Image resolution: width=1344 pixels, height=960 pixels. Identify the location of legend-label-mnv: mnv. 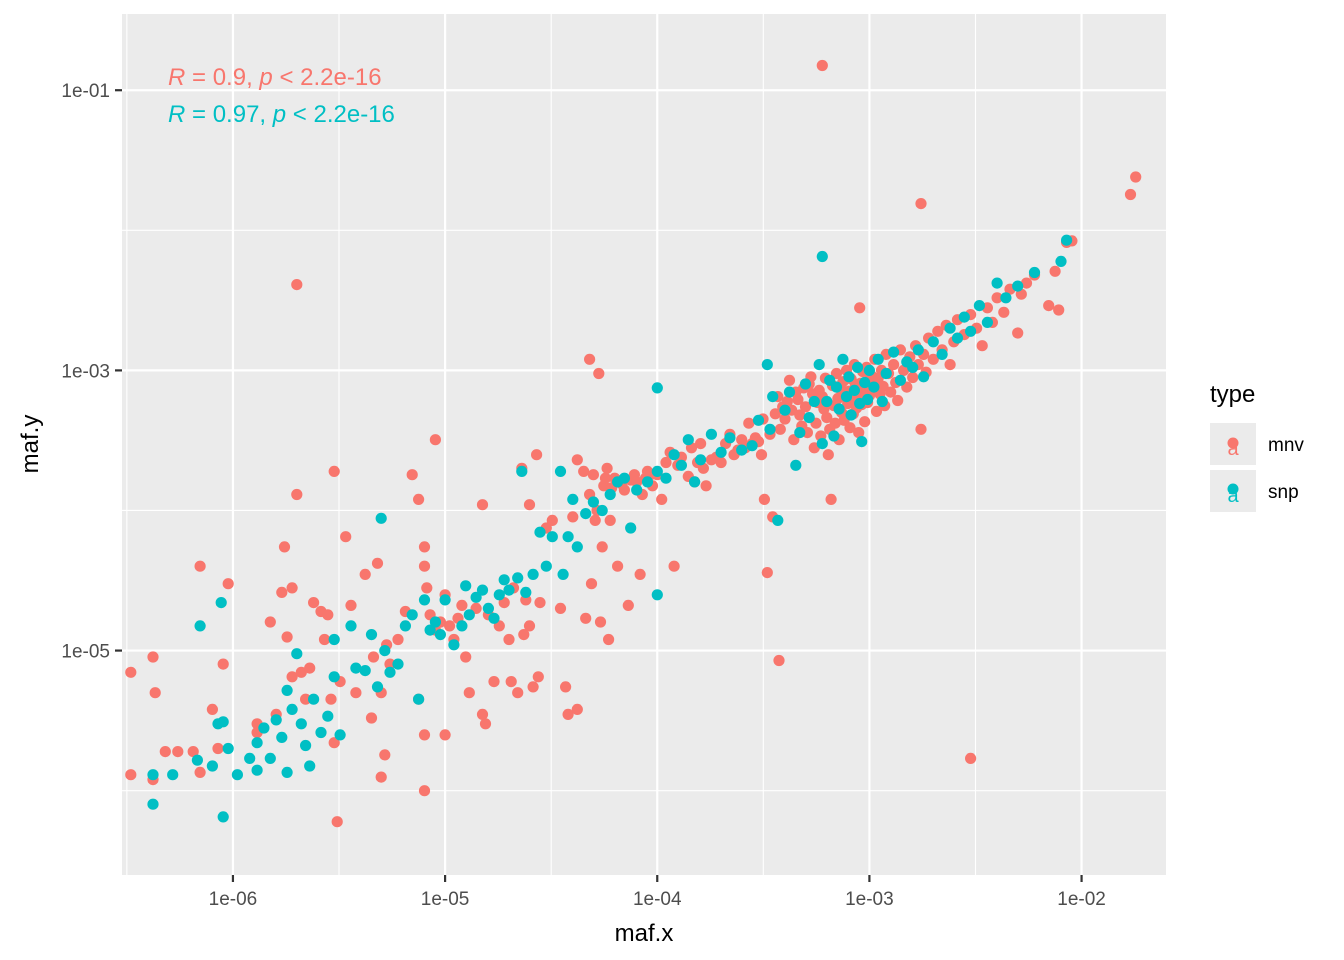
(1286, 445).